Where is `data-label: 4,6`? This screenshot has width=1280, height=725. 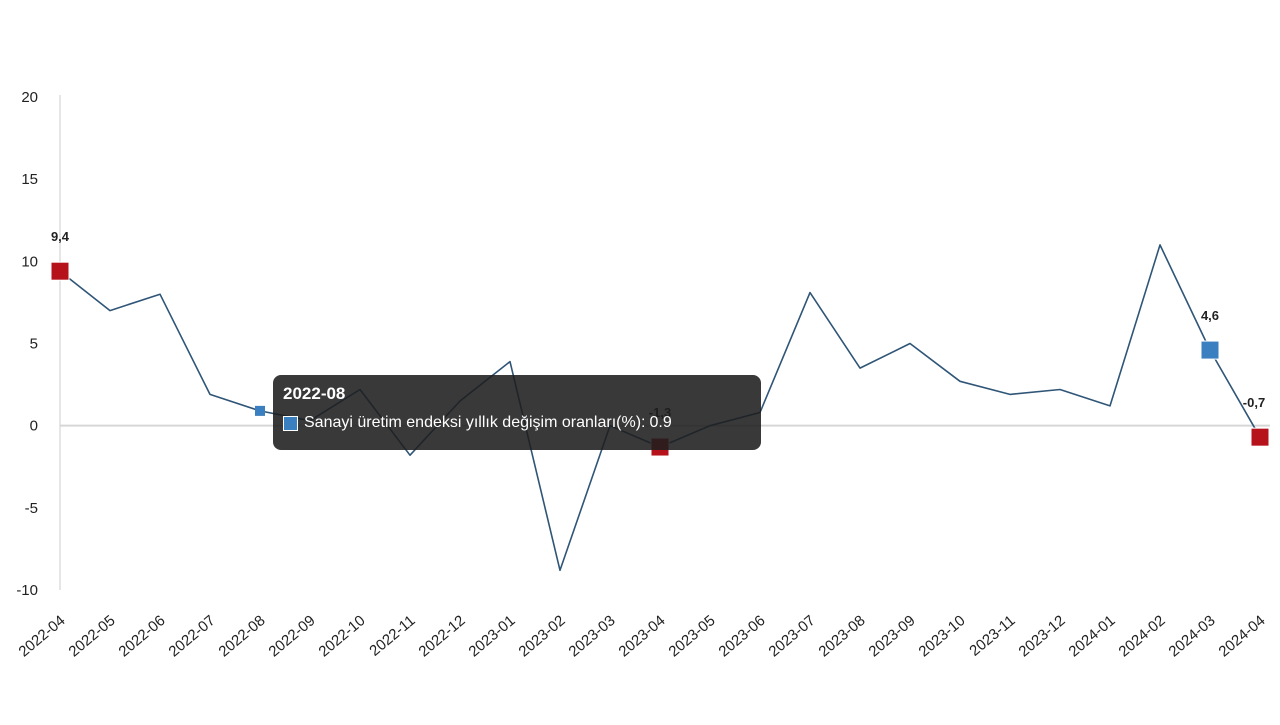
data-label: 4,6 is located at coordinates (1210, 315).